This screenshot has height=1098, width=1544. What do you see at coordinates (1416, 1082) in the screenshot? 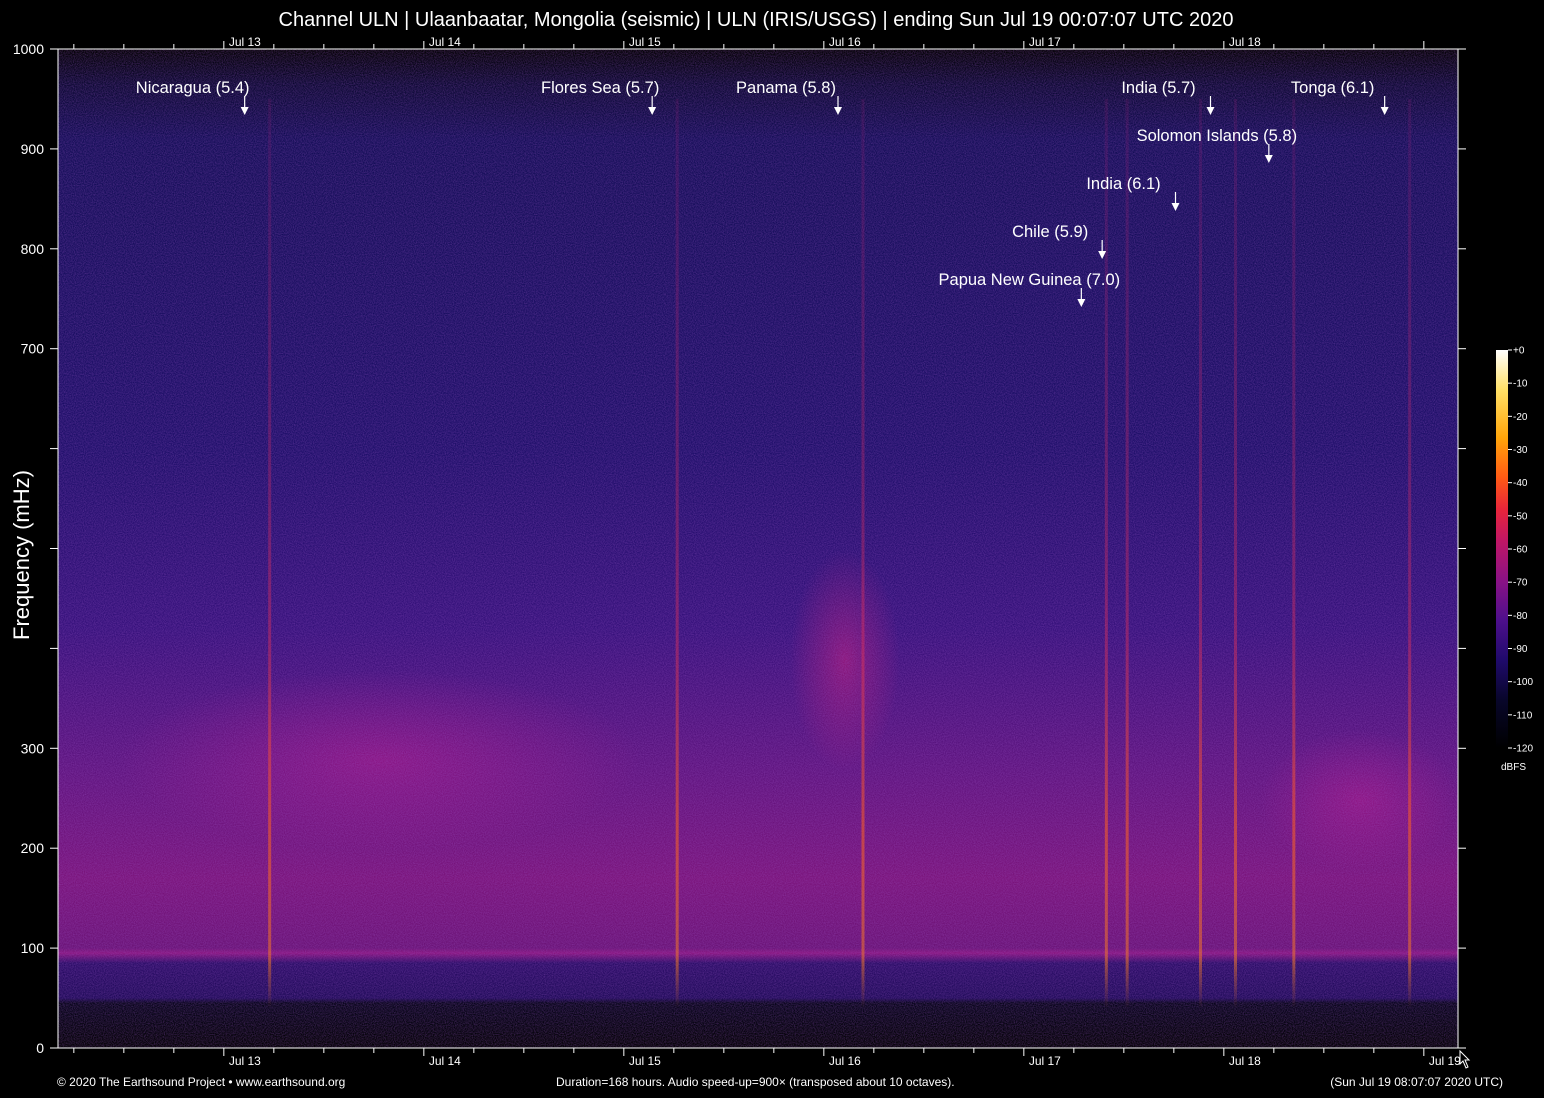
I see `footer-timestamp: (Sun Jul 19 08:07:07 2020 UTC)` at bounding box center [1416, 1082].